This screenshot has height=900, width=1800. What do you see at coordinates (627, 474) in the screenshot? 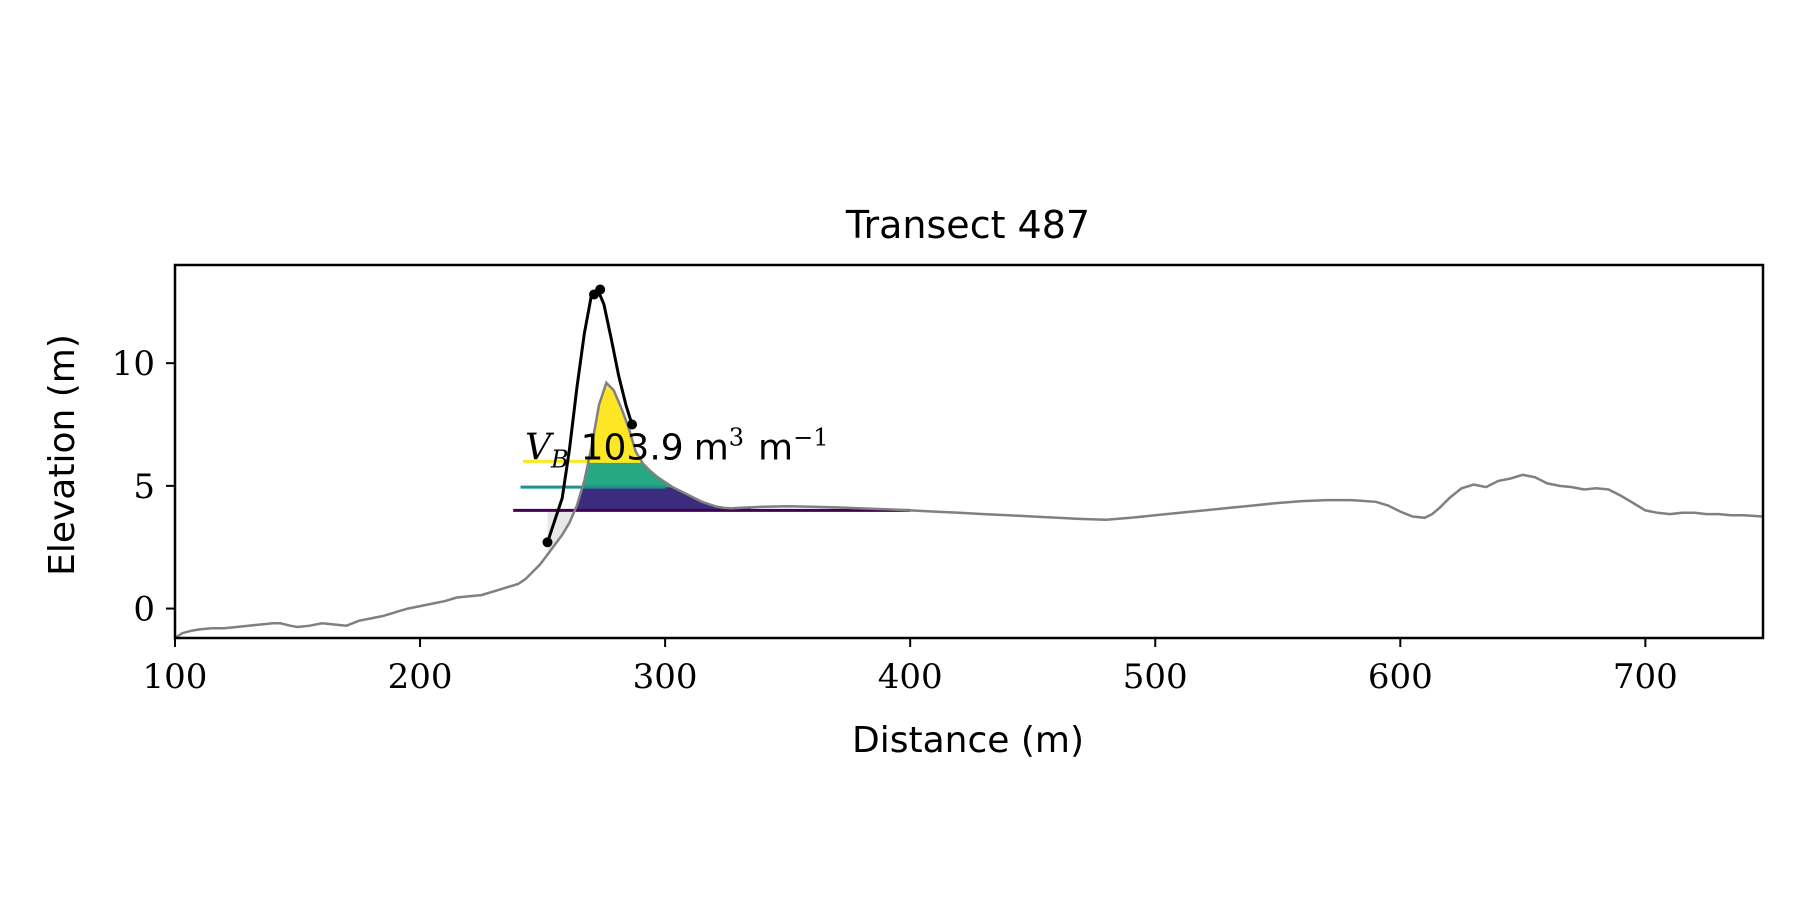
I see `volume-band-middle` at bounding box center [627, 474].